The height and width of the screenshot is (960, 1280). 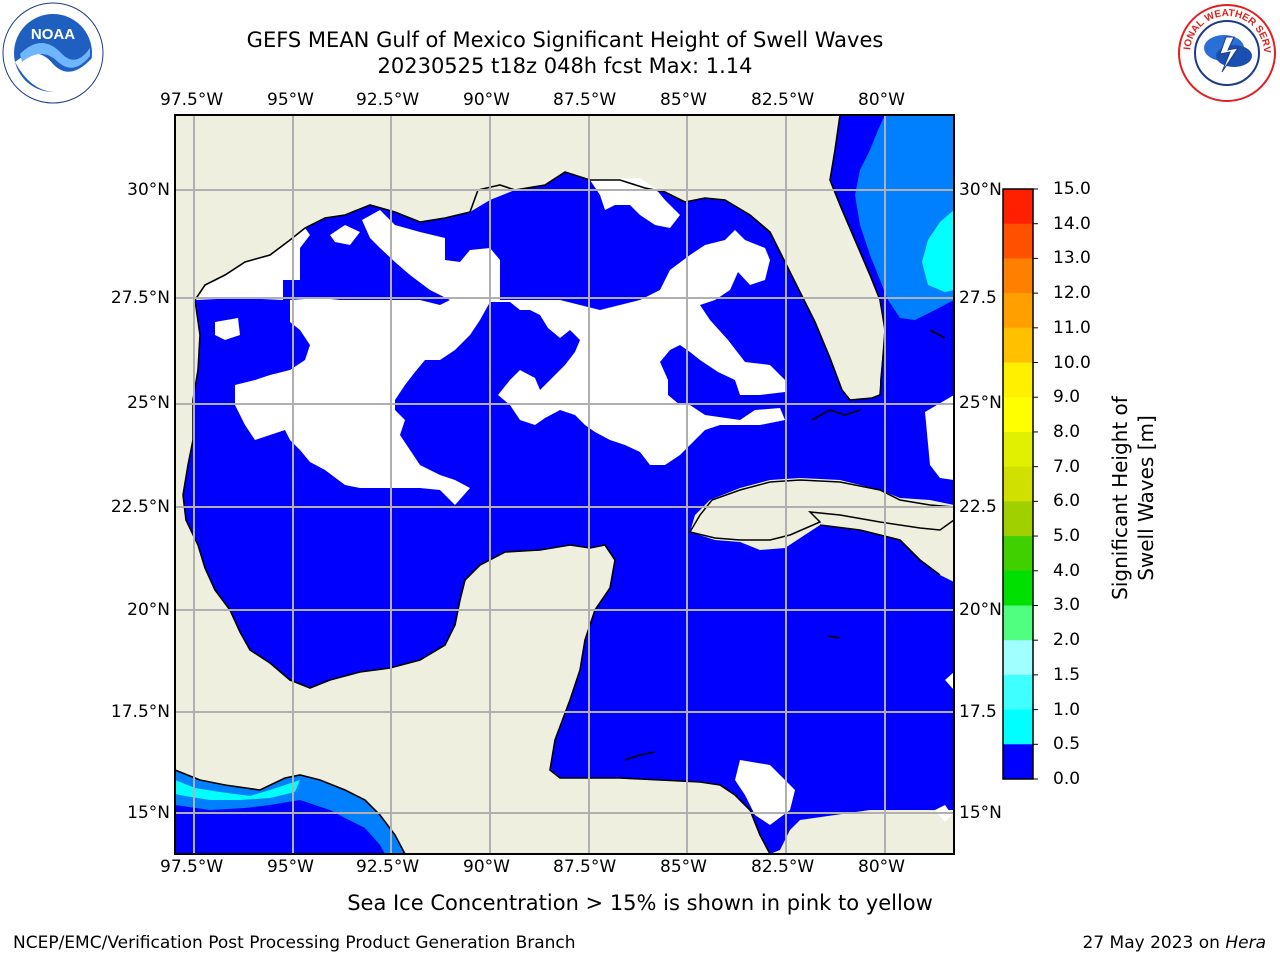 I want to click on colorbar-tick-label: 0.5, so click(x=1067, y=744).